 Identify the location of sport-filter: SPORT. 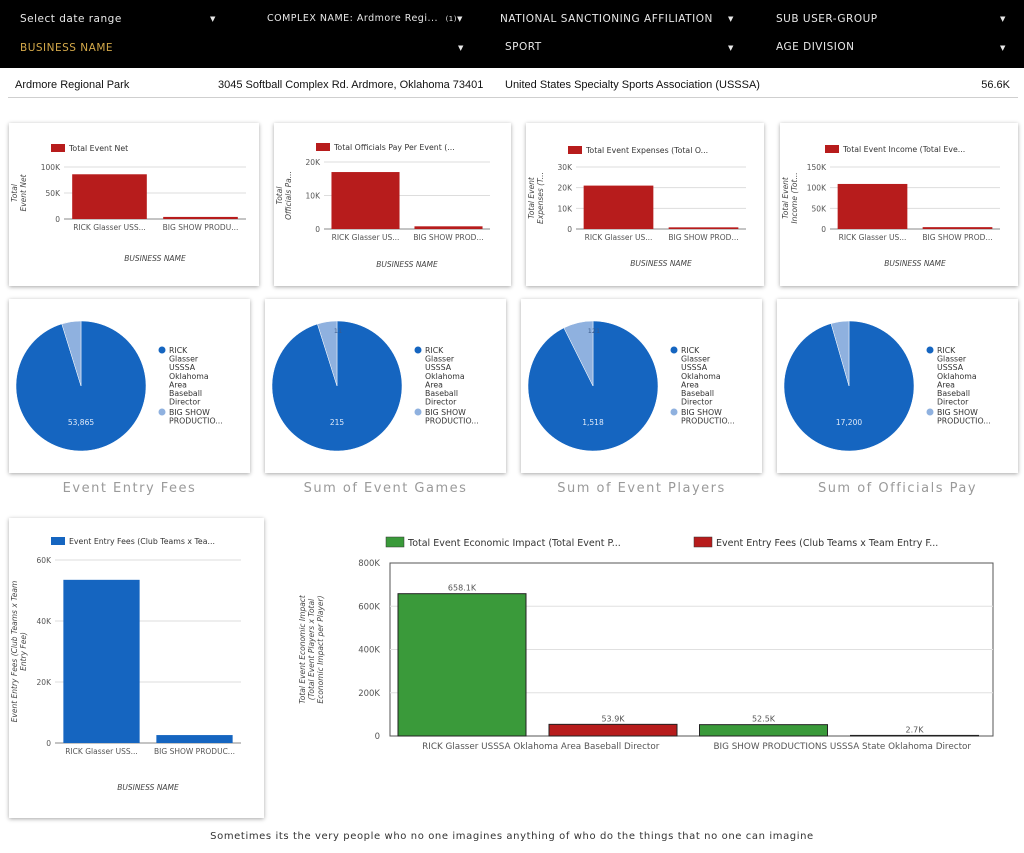
(523, 47).